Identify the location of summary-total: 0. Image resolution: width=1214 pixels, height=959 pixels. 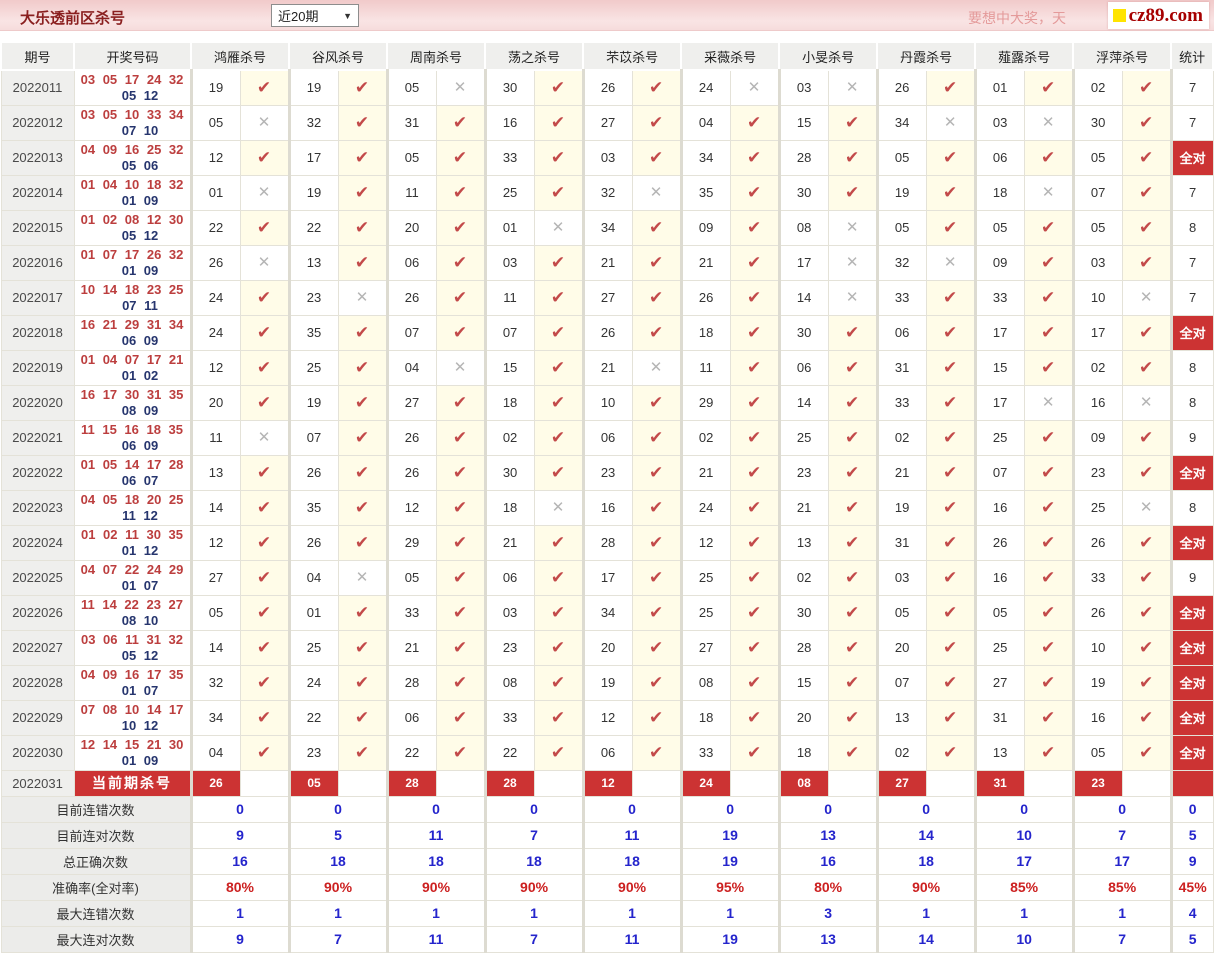
(1191, 809).